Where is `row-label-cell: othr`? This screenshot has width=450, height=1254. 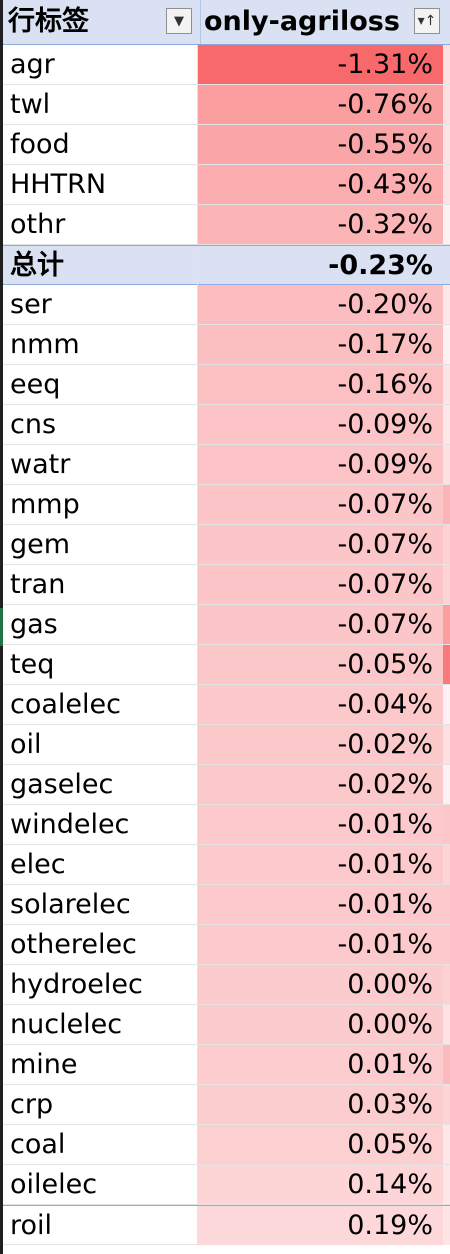
row-label-cell: othr is located at coordinates (38, 224).